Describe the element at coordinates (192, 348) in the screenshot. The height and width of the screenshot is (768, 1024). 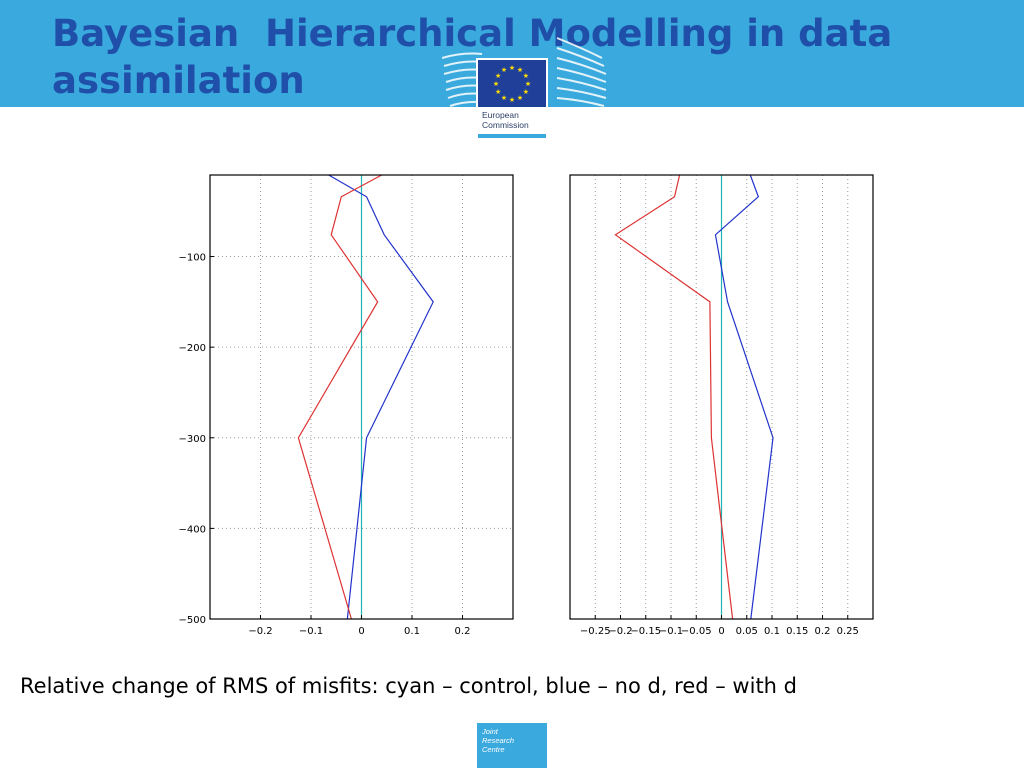
I see `chart-left-y-tick-label: −200` at that location.